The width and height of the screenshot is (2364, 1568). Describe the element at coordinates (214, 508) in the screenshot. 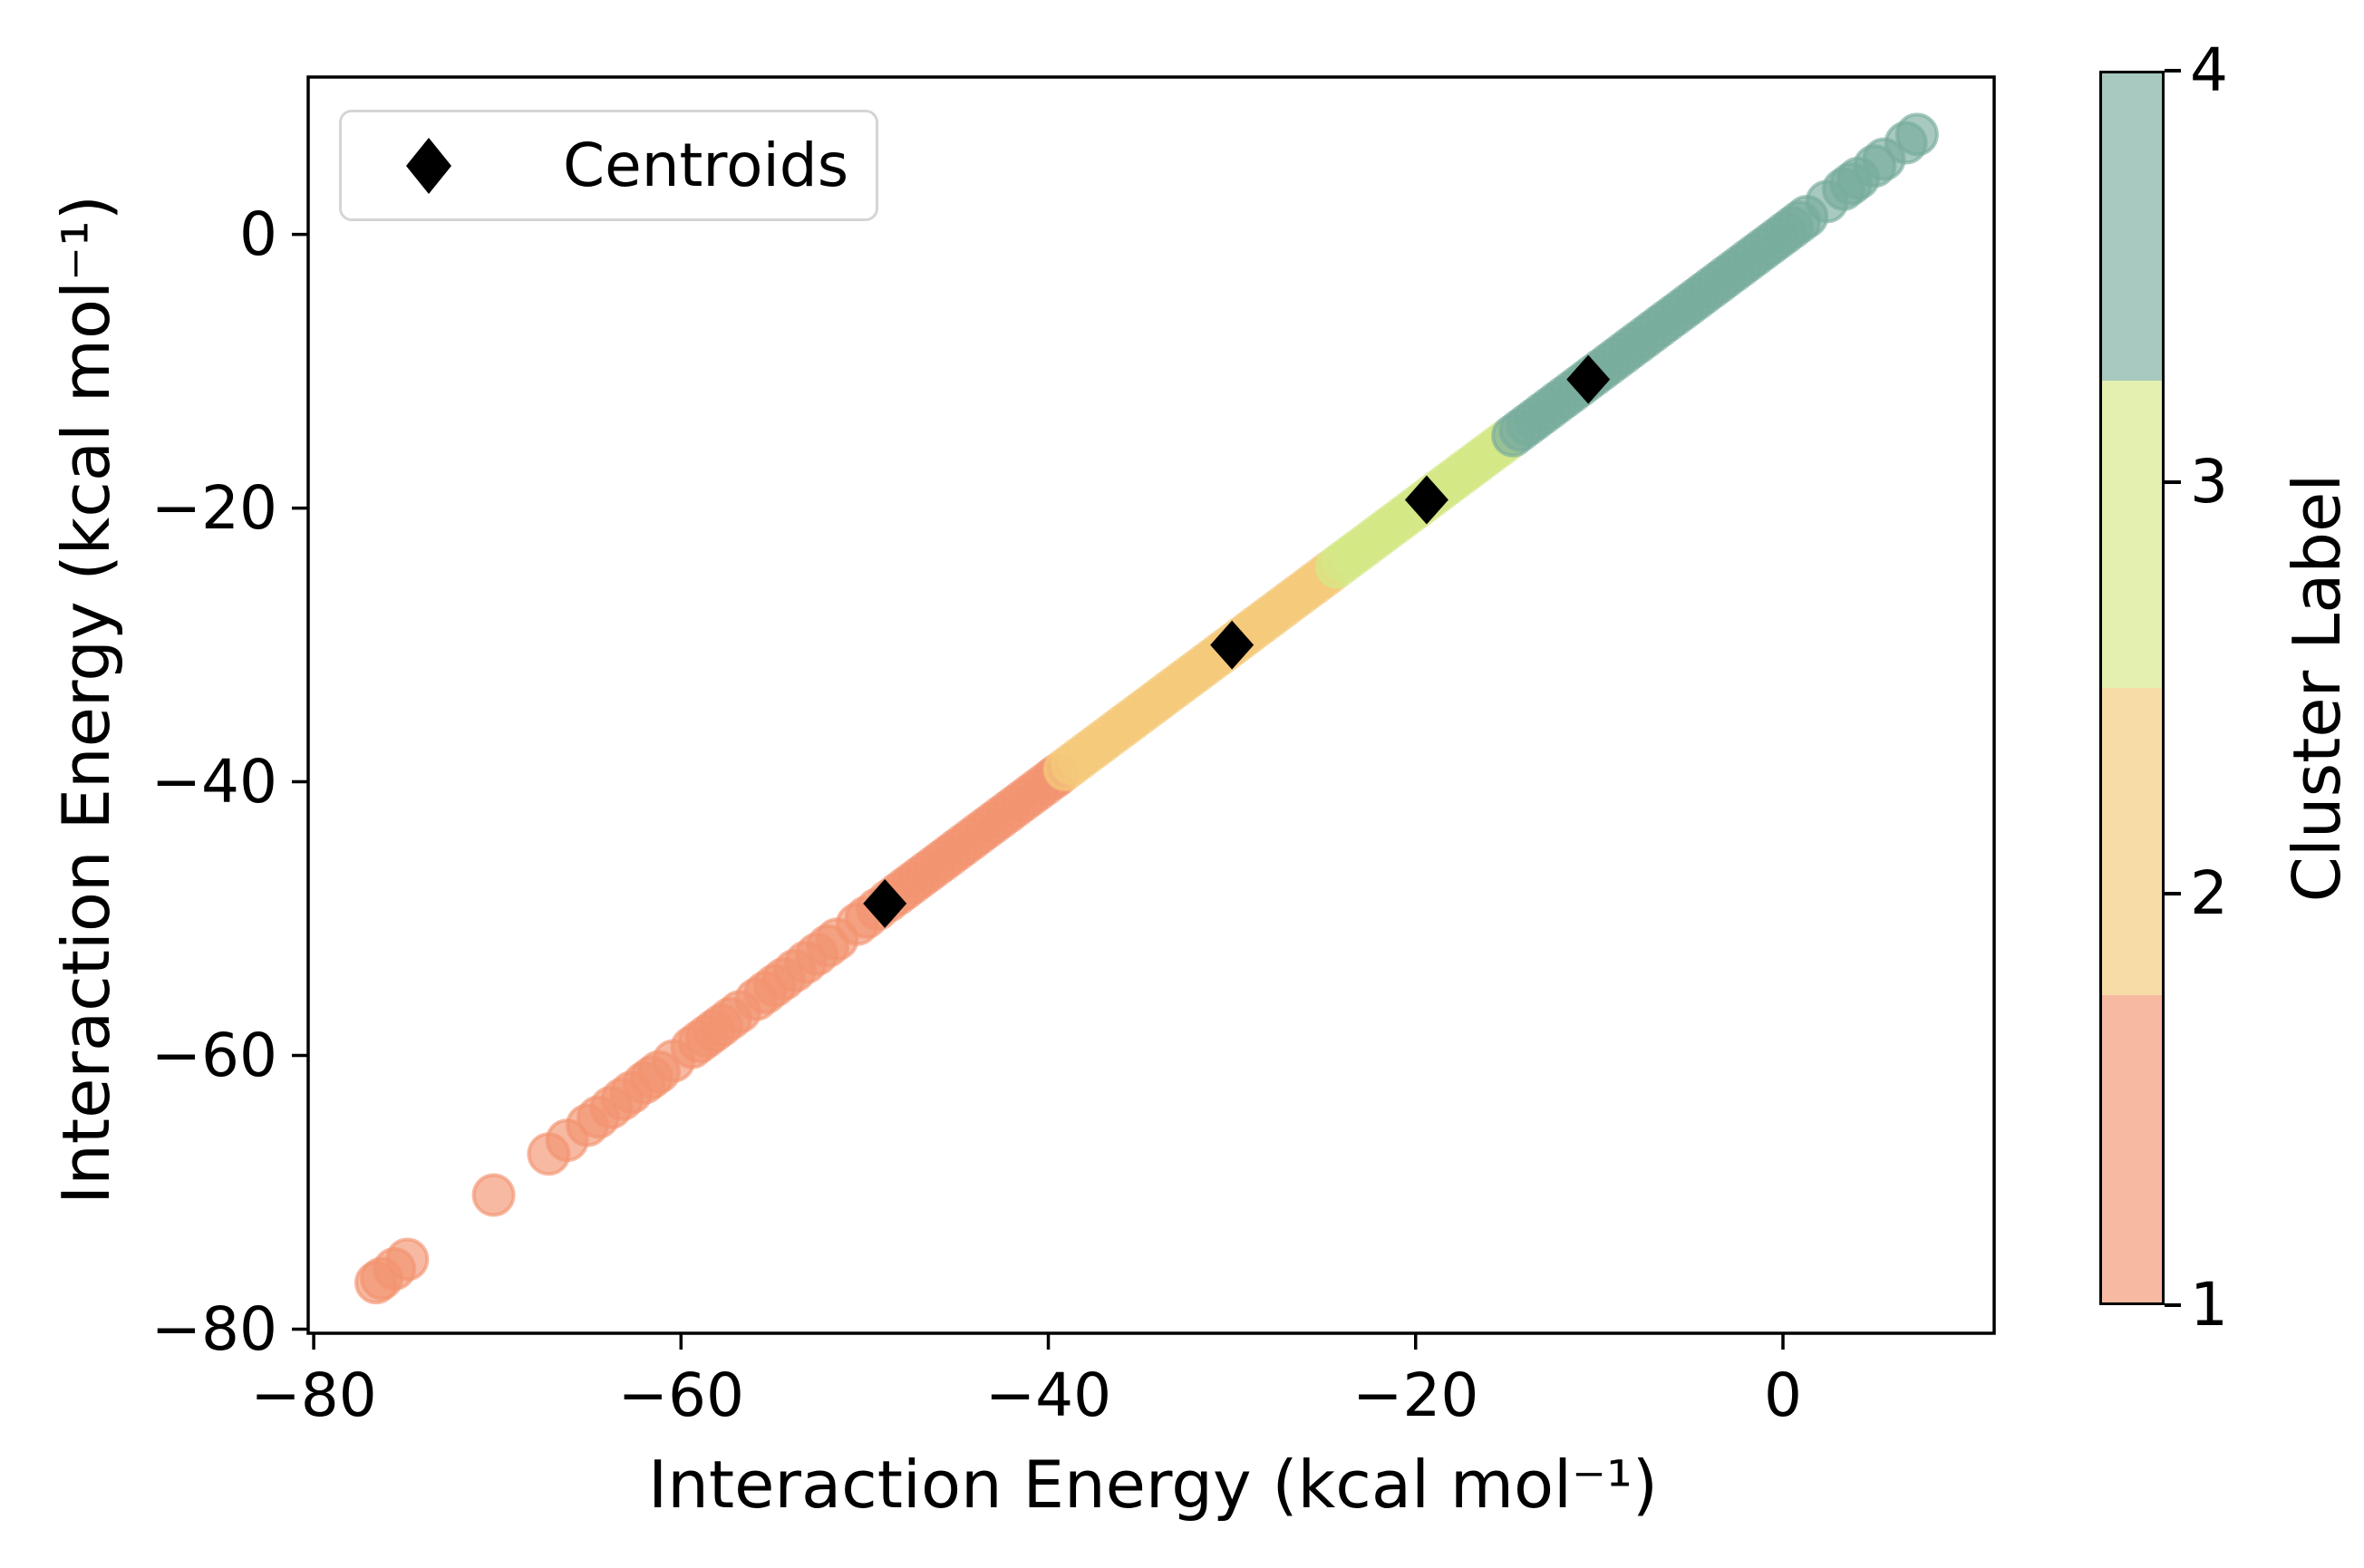

I see `y-tick-label: −20` at that location.